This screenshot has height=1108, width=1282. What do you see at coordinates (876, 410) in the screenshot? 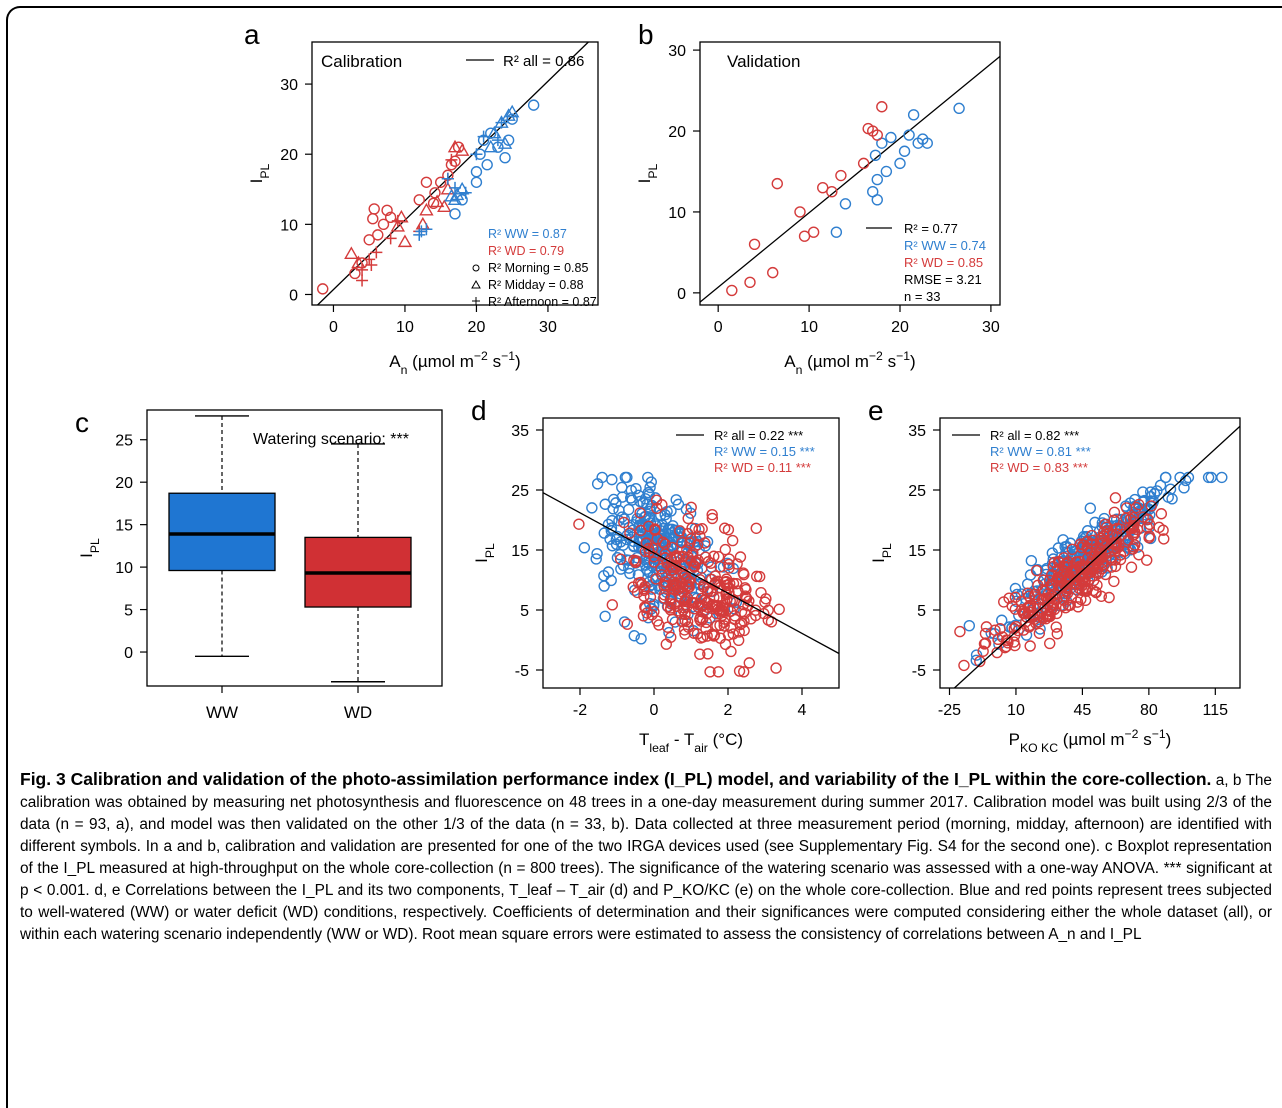
I see `panel-letter: e` at bounding box center [876, 410].